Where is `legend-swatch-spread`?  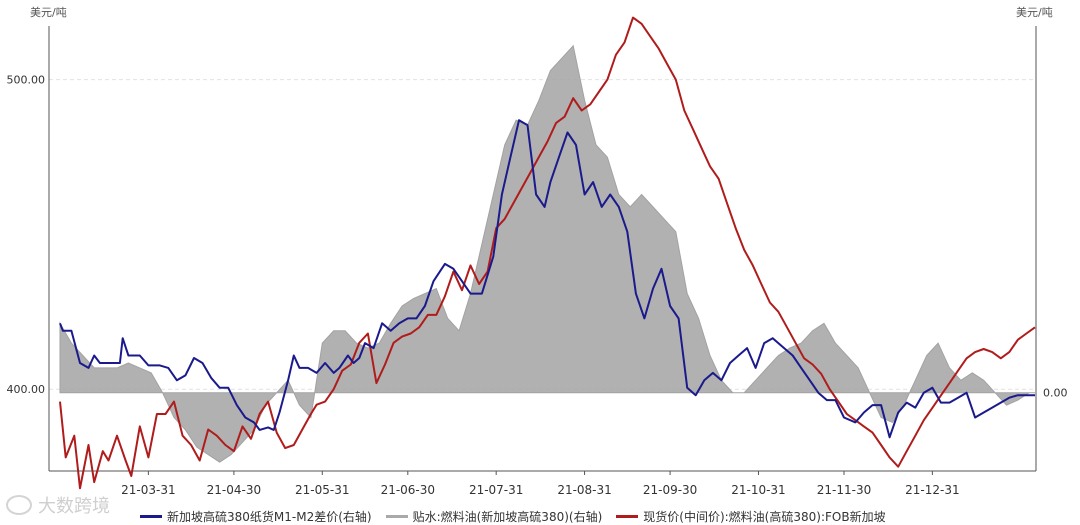 legend-swatch-spread is located at coordinates (151, 516).